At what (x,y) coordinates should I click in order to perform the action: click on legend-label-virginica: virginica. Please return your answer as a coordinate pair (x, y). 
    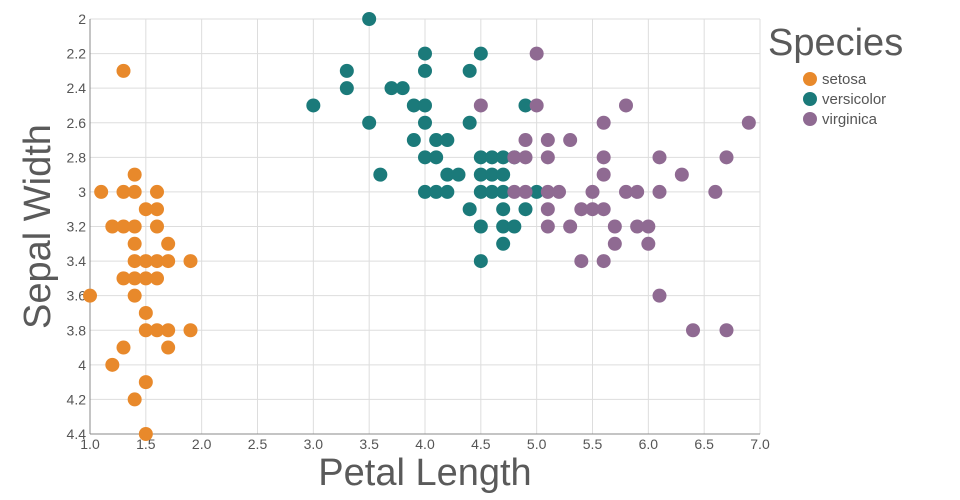
    Looking at the image, I should click on (850, 119).